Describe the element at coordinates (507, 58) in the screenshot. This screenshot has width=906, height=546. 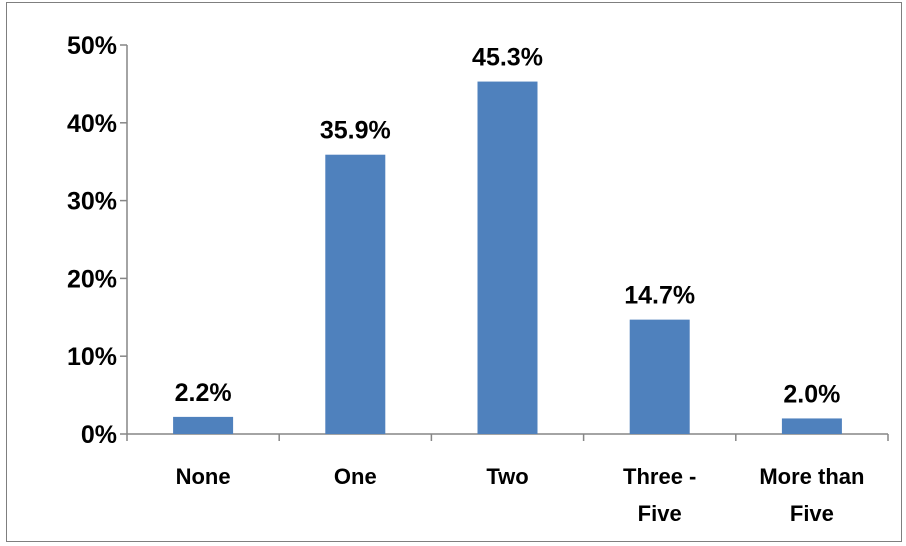
I see `data-label: 45.3%` at that location.